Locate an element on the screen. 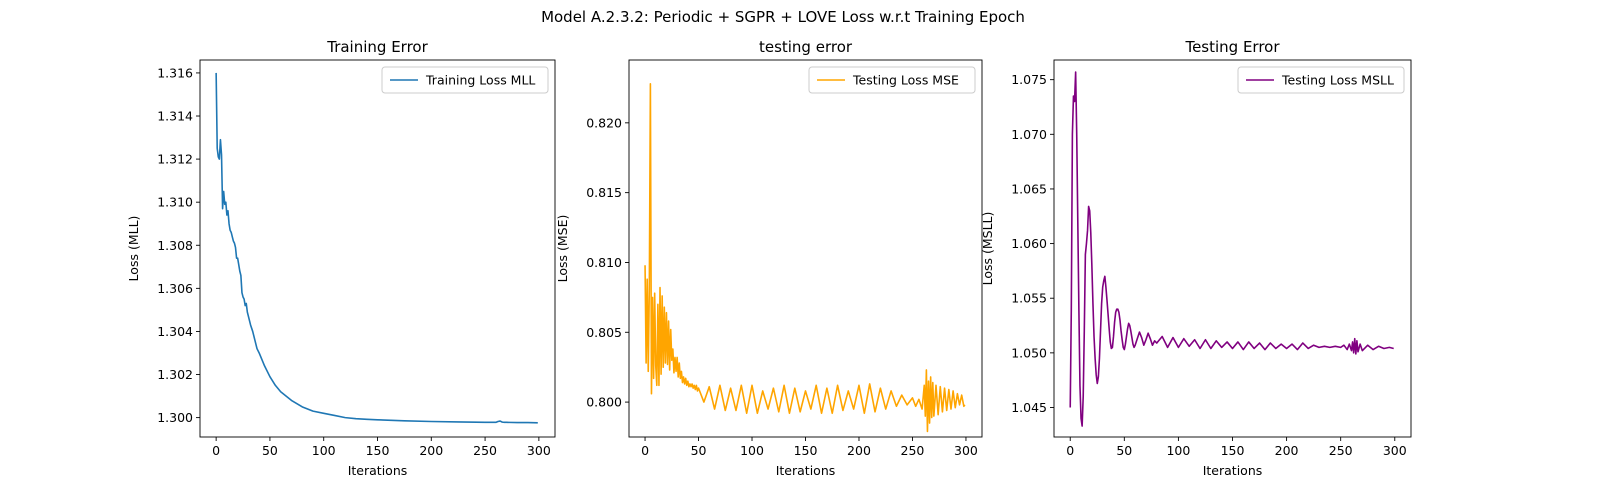 The width and height of the screenshot is (1600, 500). chart-title: Training Error is located at coordinates (377, 47).